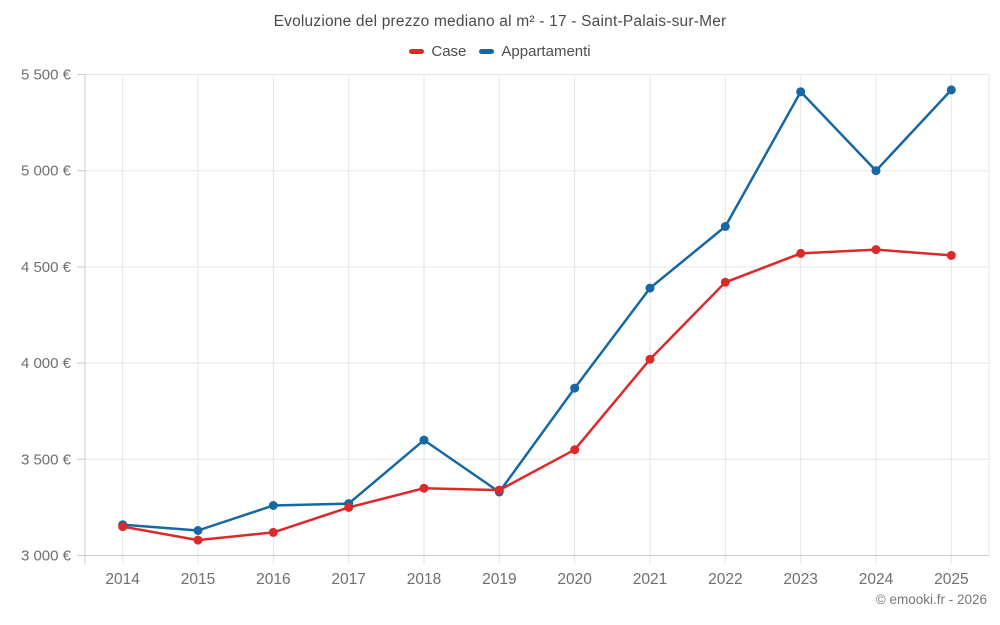  Describe the element at coordinates (46, 459) in the screenshot. I see `y-axis-label: 3 500 €` at that location.